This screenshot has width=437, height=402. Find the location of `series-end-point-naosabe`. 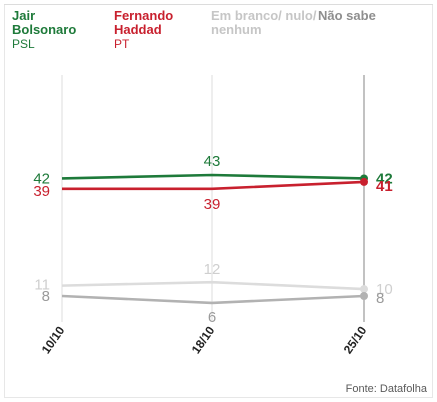

series-end-point-naosabe is located at coordinates (364, 296).